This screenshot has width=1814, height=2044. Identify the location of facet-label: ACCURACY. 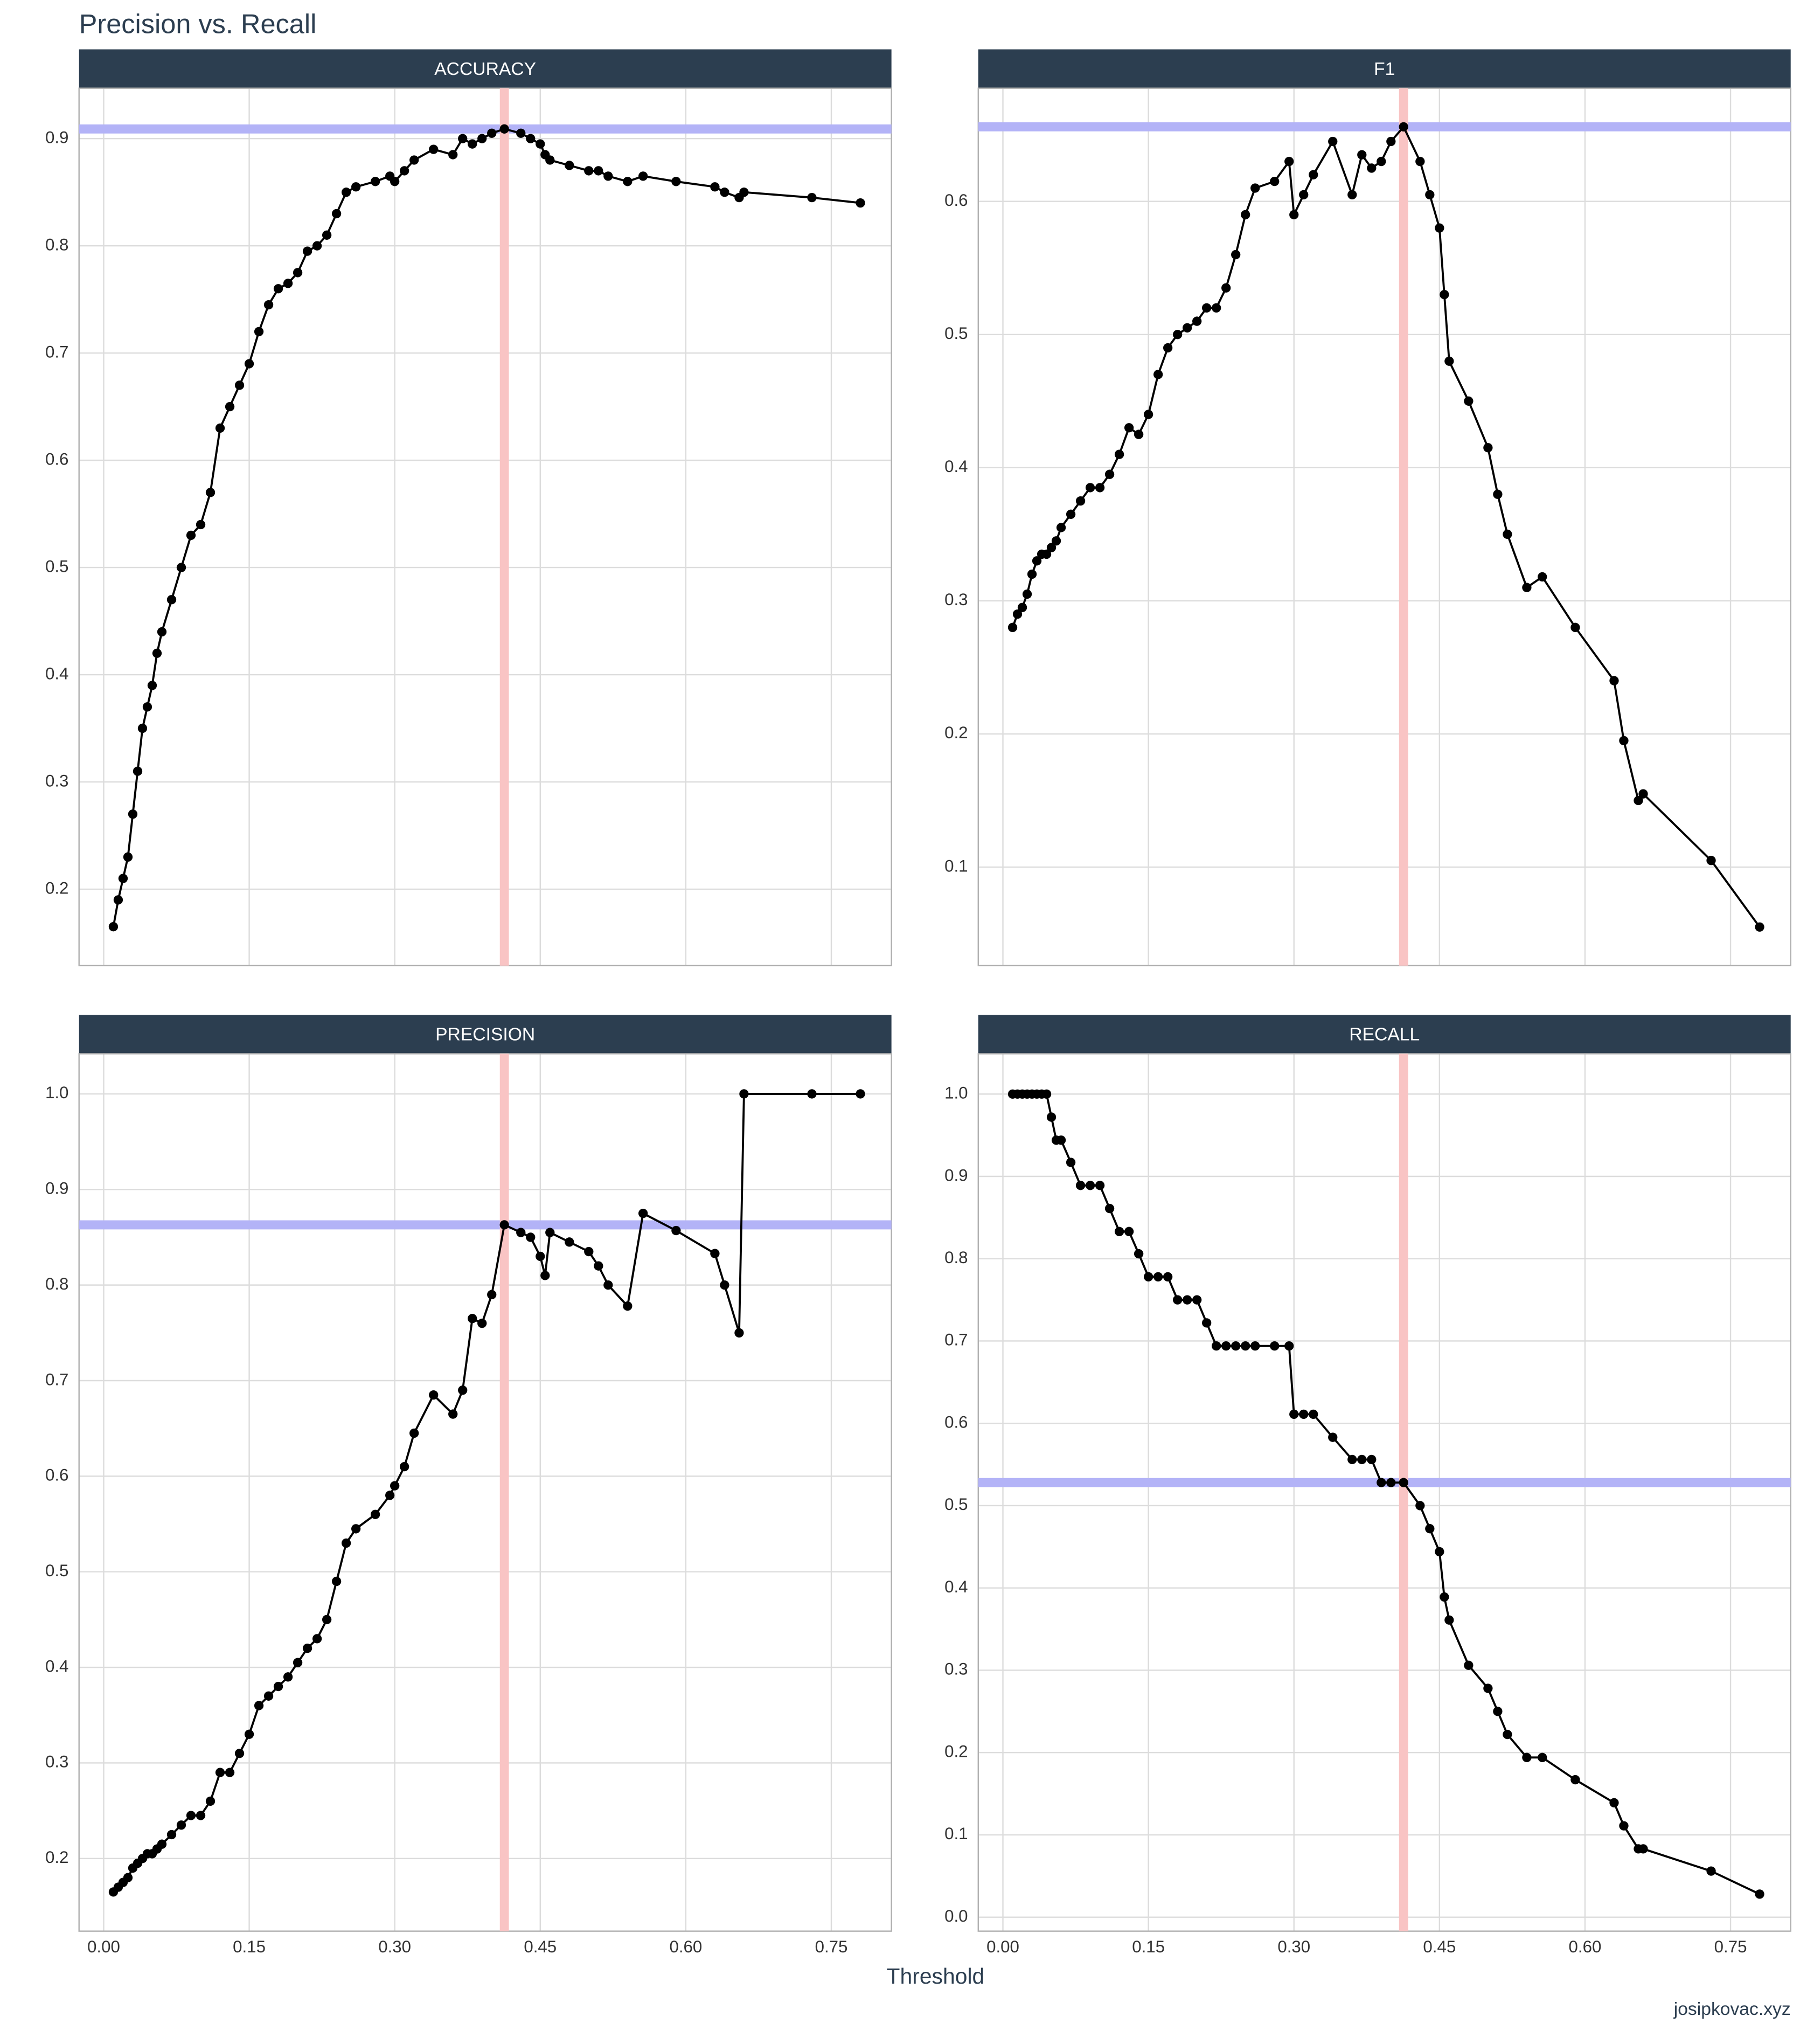
(485, 69).